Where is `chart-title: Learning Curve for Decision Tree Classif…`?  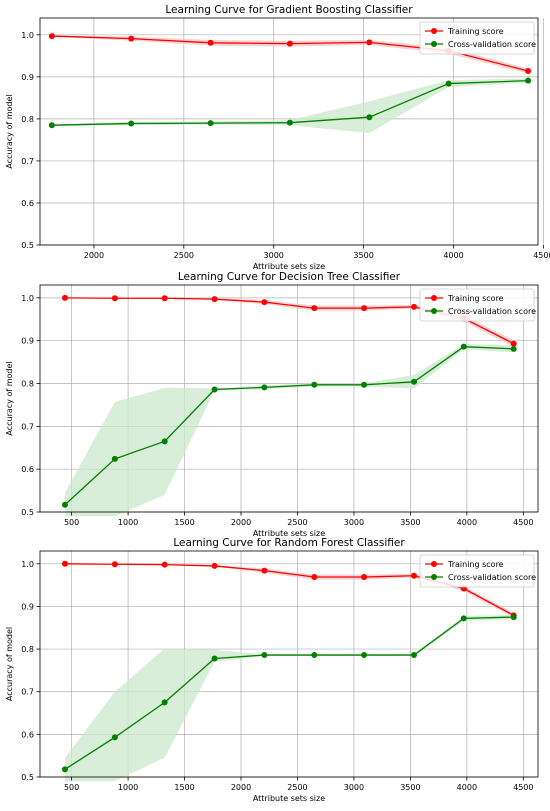 chart-title: Learning Curve for Decision Tree Classif… is located at coordinates (289, 277).